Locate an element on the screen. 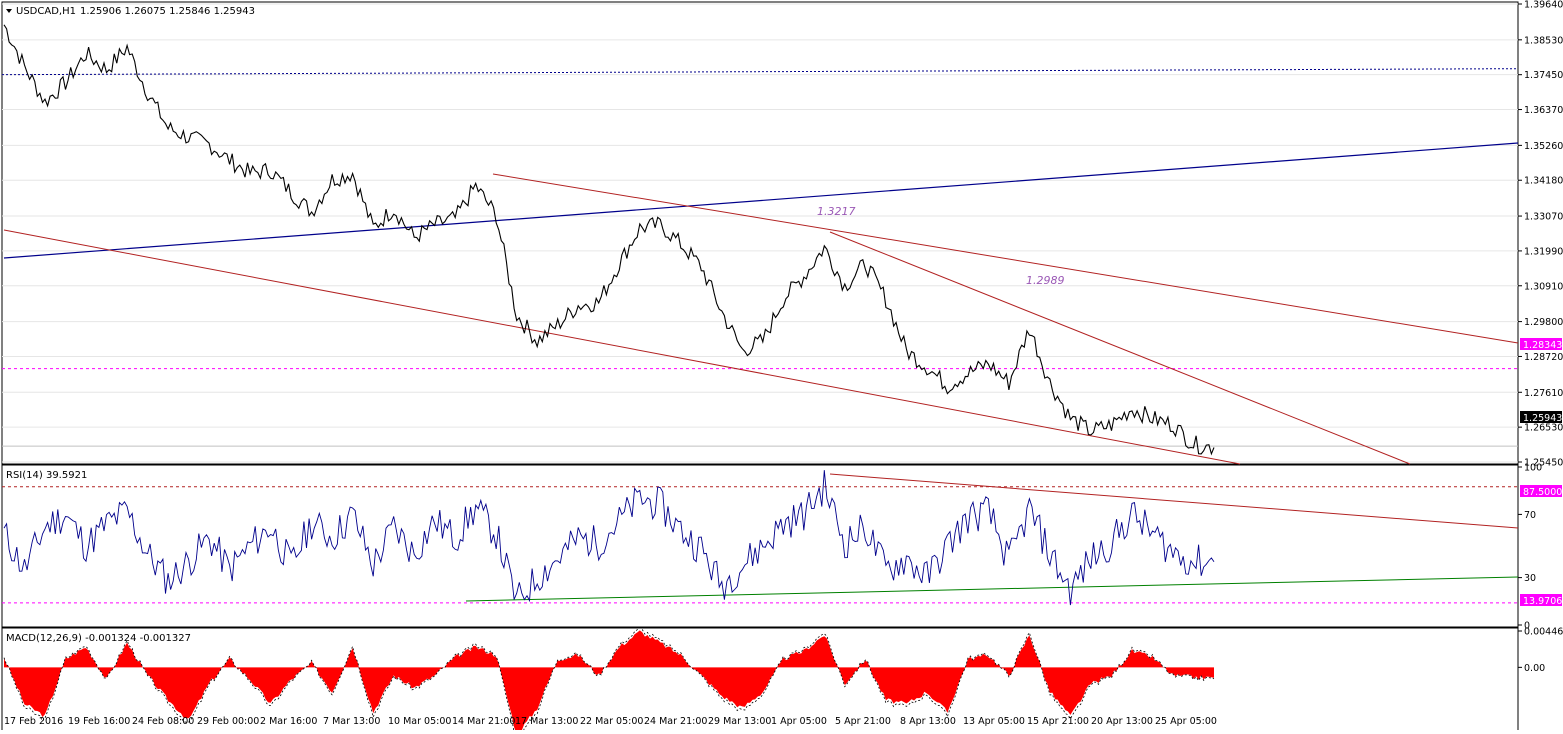 The width and height of the screenshot is (1563, 734). macd-tick-label: 0.00 is located at coordinates (1534, 668).